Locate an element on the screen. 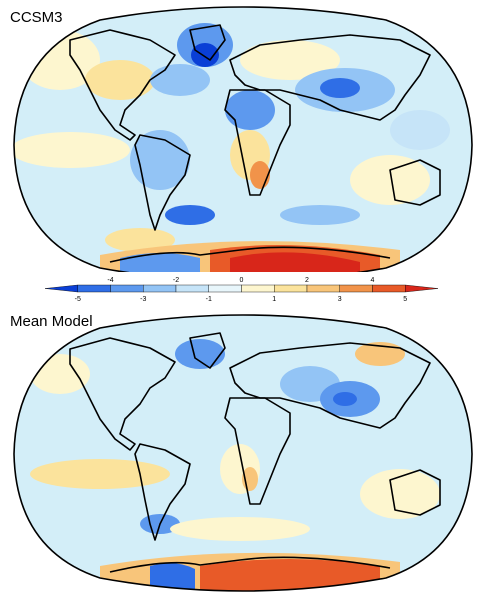  colorbar-lower-label: -5 is located at coordinates (78, 299).